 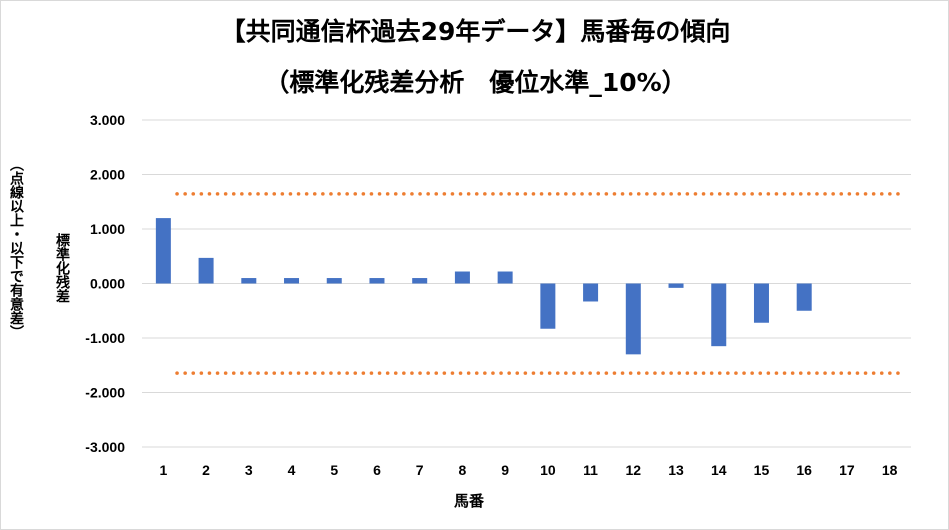 I want to click on x-tick-label: 10, so click(x=548, y=470).